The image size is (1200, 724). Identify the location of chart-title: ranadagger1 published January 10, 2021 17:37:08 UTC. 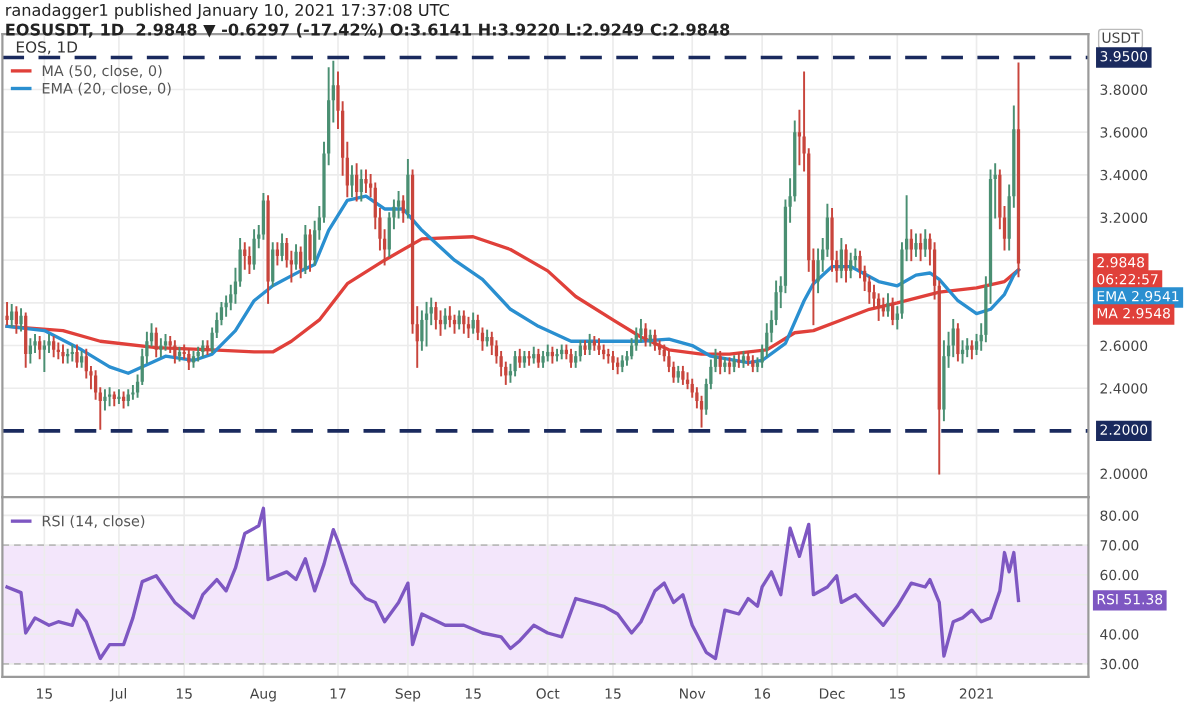
(227, 11).